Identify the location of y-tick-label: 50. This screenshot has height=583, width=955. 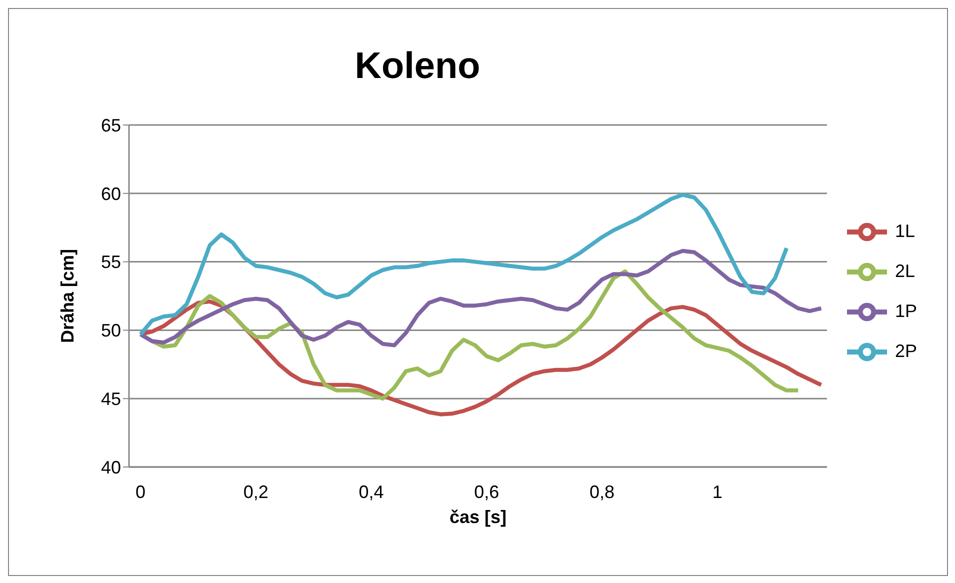
(110, 330).